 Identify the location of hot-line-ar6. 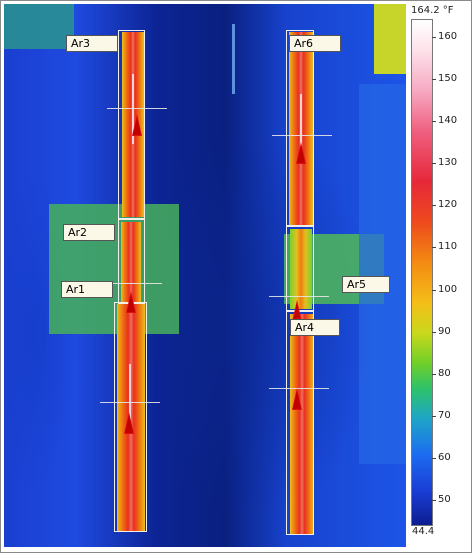
(301, 129).